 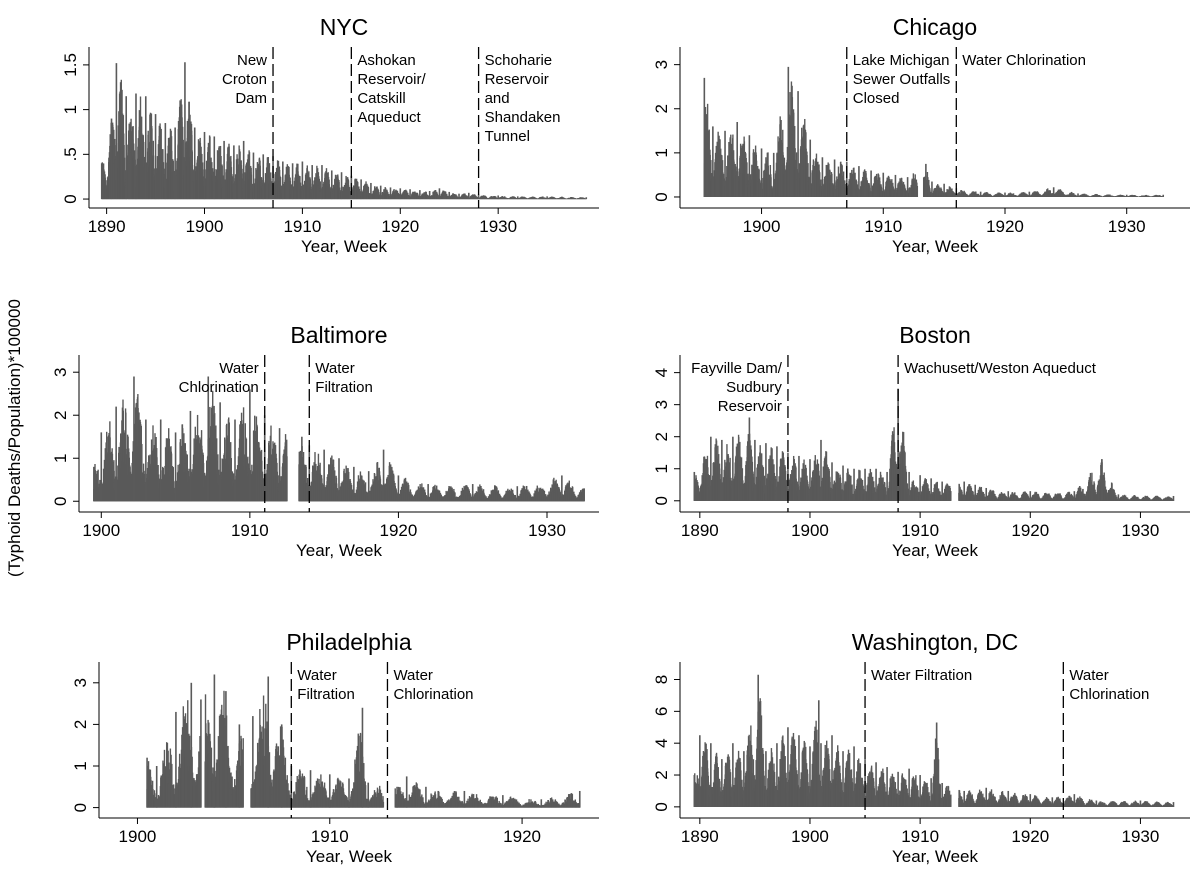 What do you see at coordinates (14, 438) in the screenshot?
I see `shared-y-axis-label: (Typhoid Deaths/Population)*100000` at bounding box center [14, 438].